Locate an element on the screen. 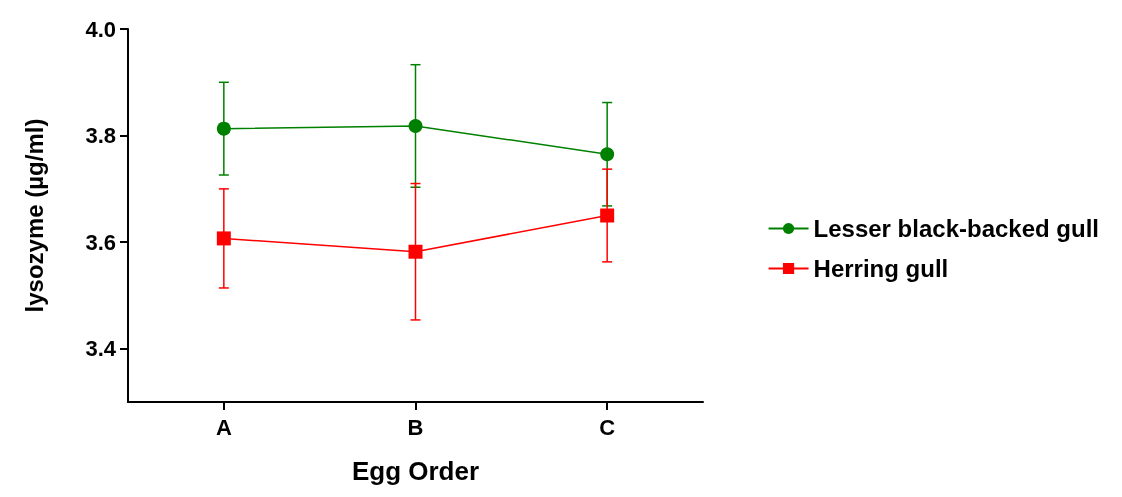 The image size is (1122, 497). legend-label: Lesser black-backed gull is located at coordinates (956, 228).